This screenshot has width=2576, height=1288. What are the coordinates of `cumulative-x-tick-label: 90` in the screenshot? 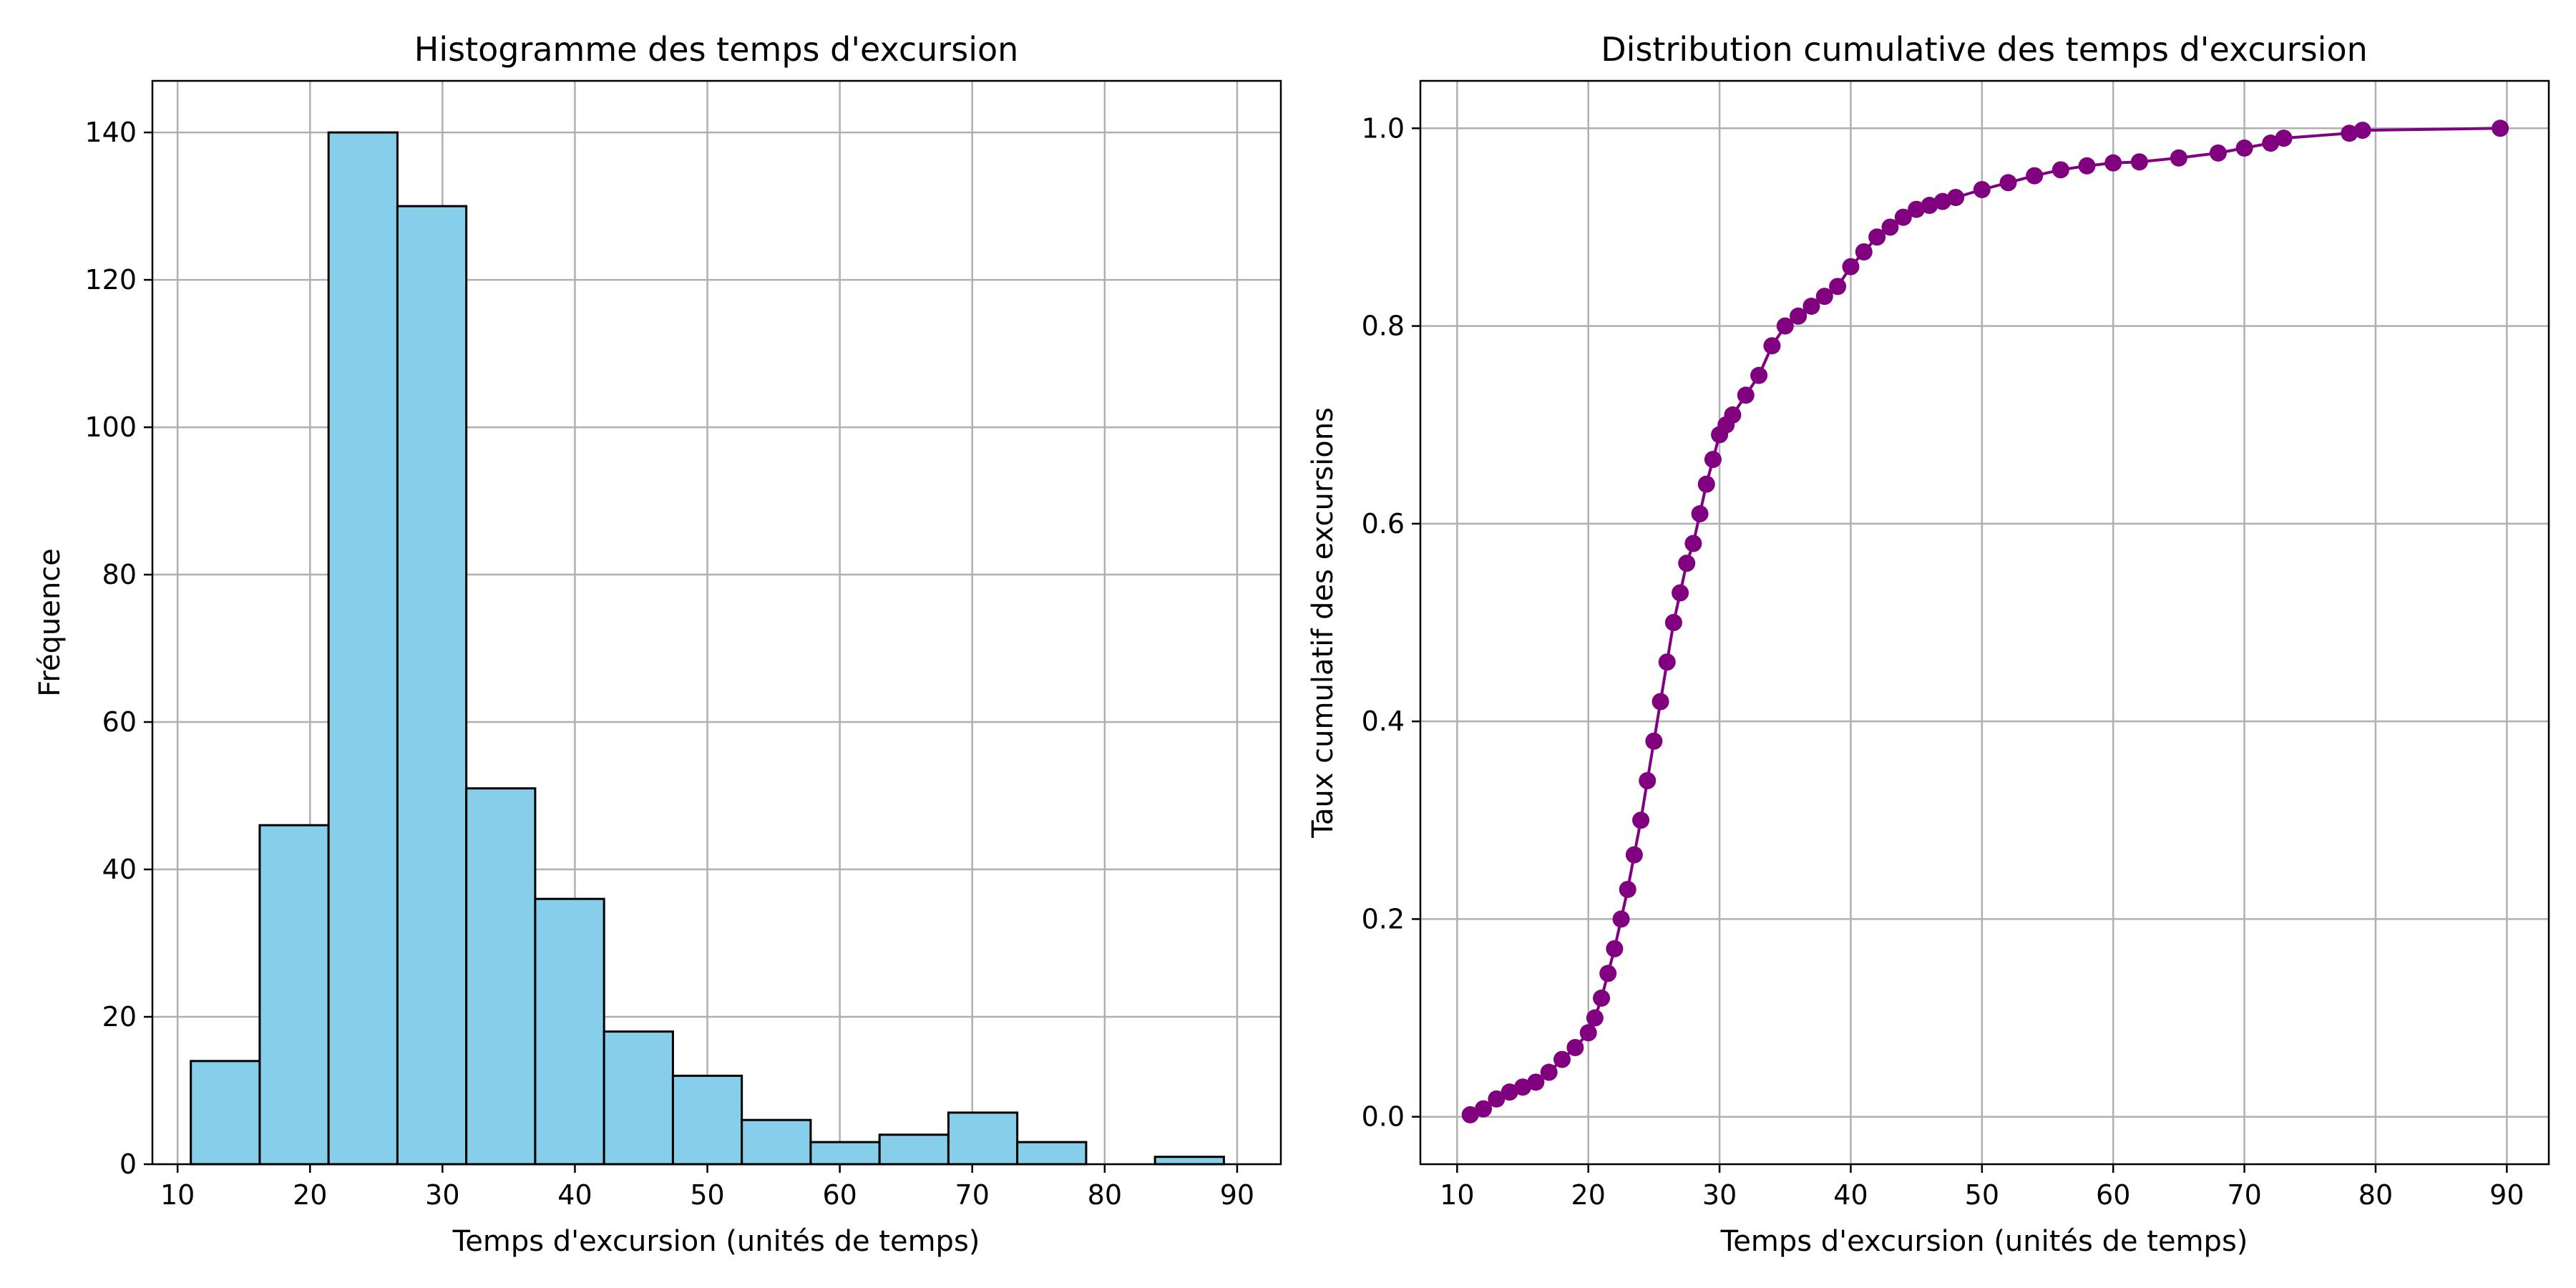 It's located at (2506, 1195).